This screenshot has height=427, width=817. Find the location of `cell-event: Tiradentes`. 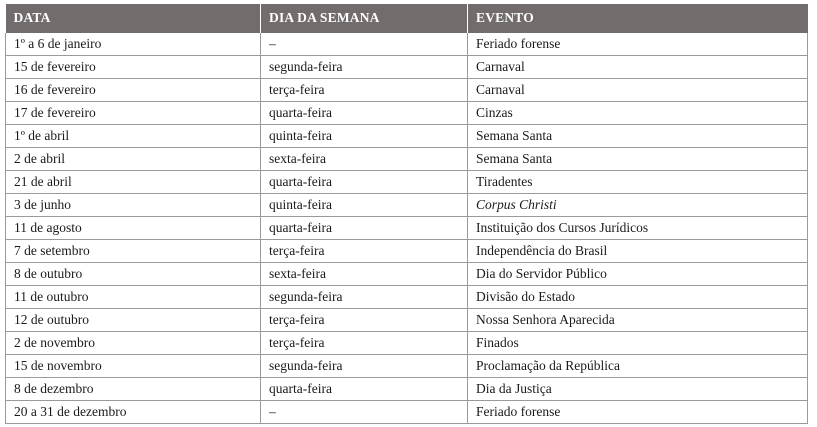

cell-event: Tiradentes is located at coordinates (637, 182).